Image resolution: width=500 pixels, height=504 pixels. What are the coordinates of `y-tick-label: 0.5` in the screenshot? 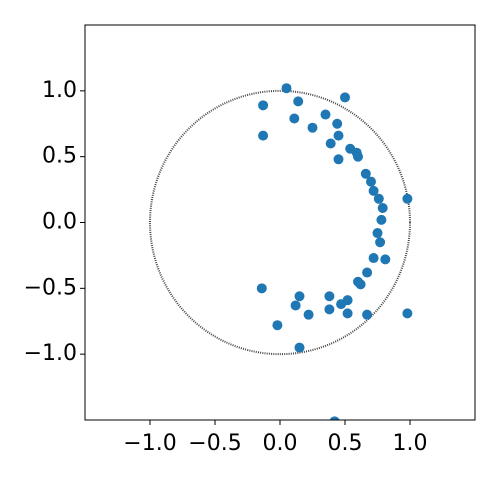 It's located at (59, 156).